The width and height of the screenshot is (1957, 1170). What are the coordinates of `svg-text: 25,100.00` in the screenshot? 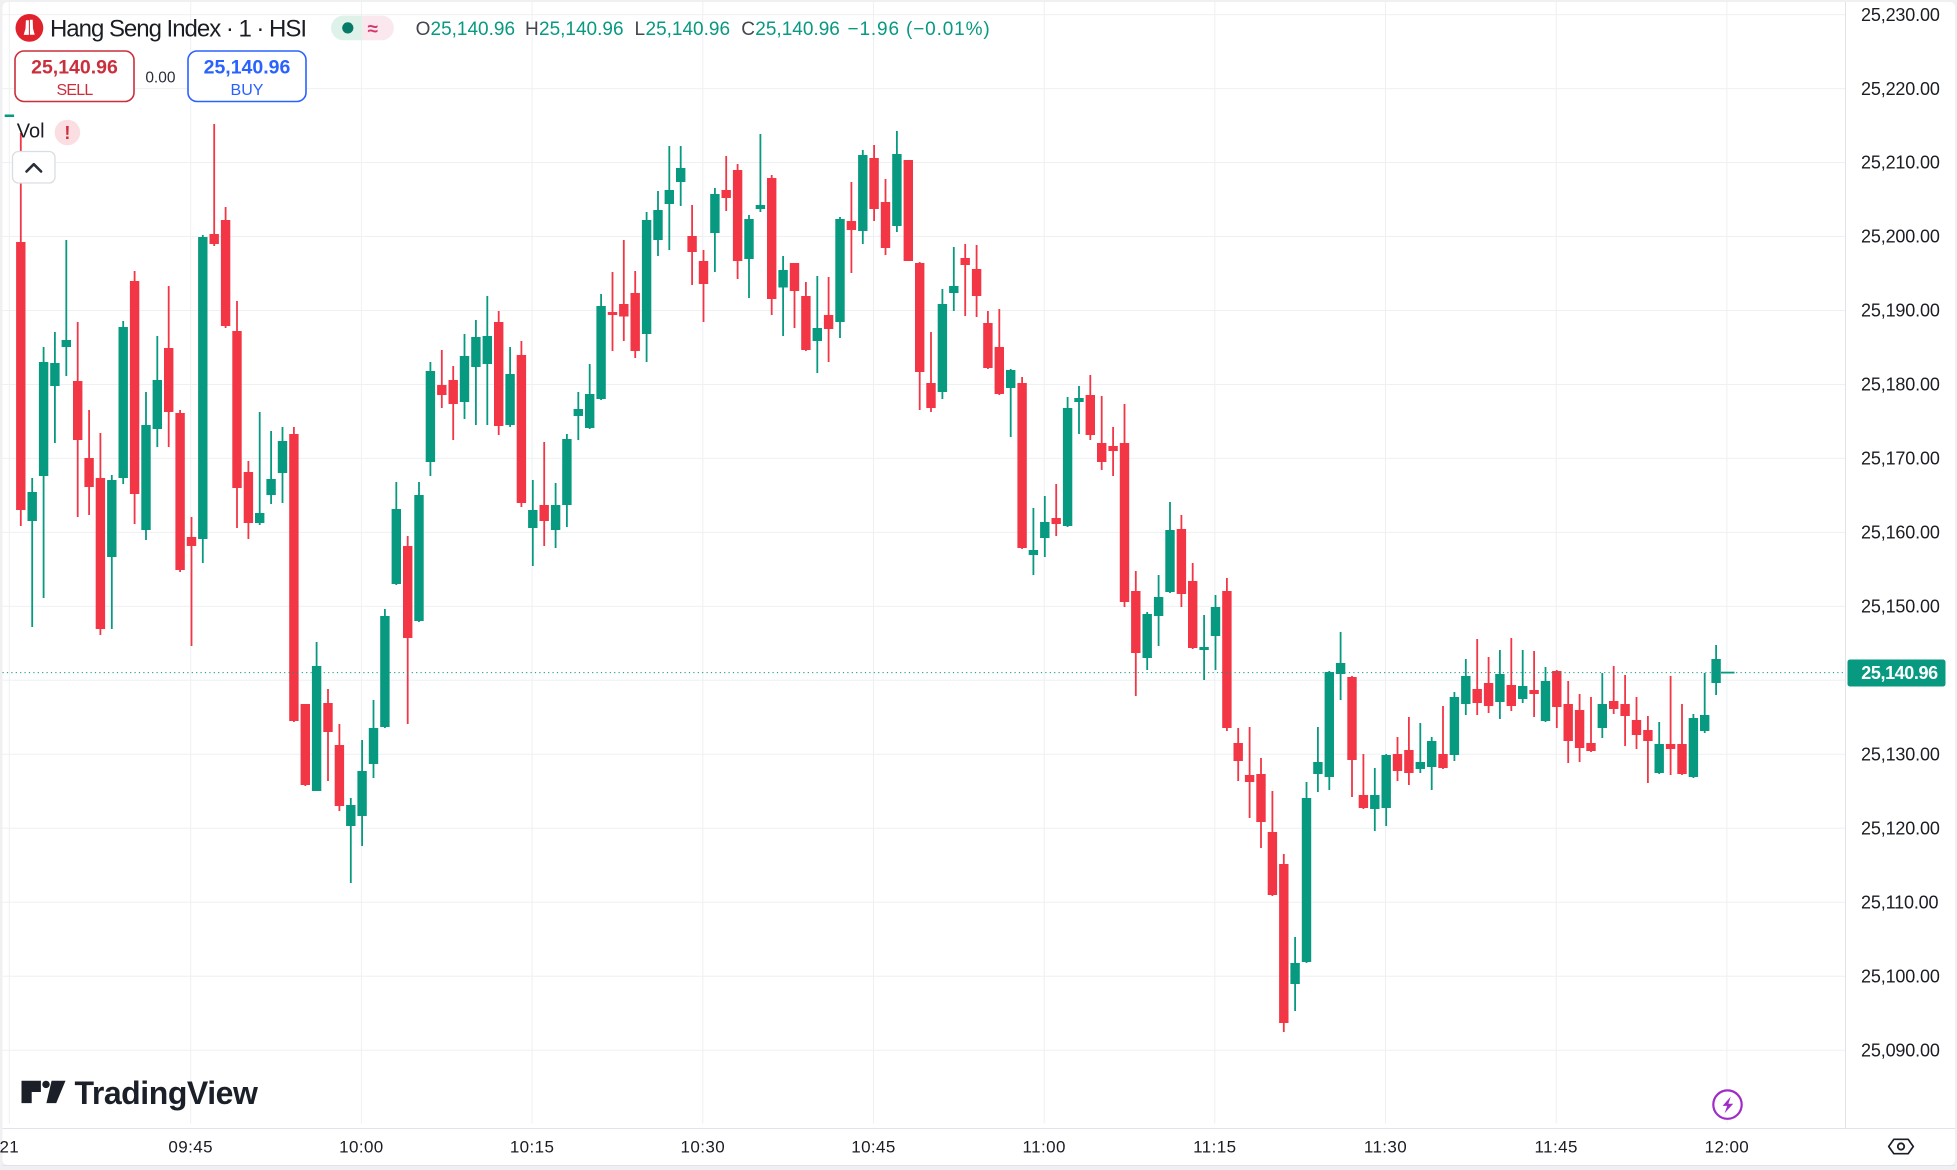 It's located at (1900, 976).